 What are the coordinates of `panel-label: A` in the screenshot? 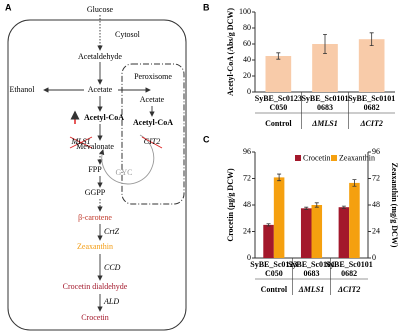 It's located at (8, 7).